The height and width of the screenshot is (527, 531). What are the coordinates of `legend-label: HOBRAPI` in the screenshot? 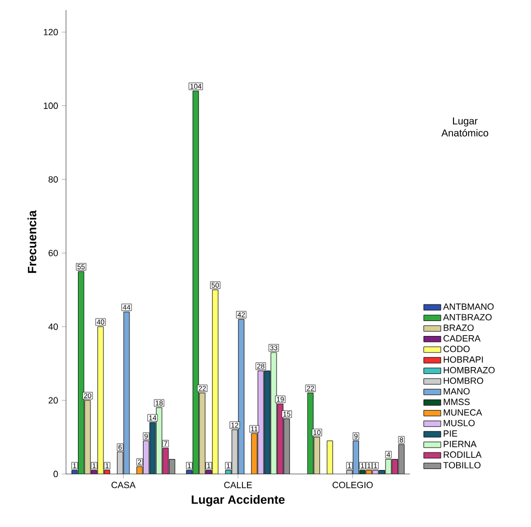 It's located at (463, 359).